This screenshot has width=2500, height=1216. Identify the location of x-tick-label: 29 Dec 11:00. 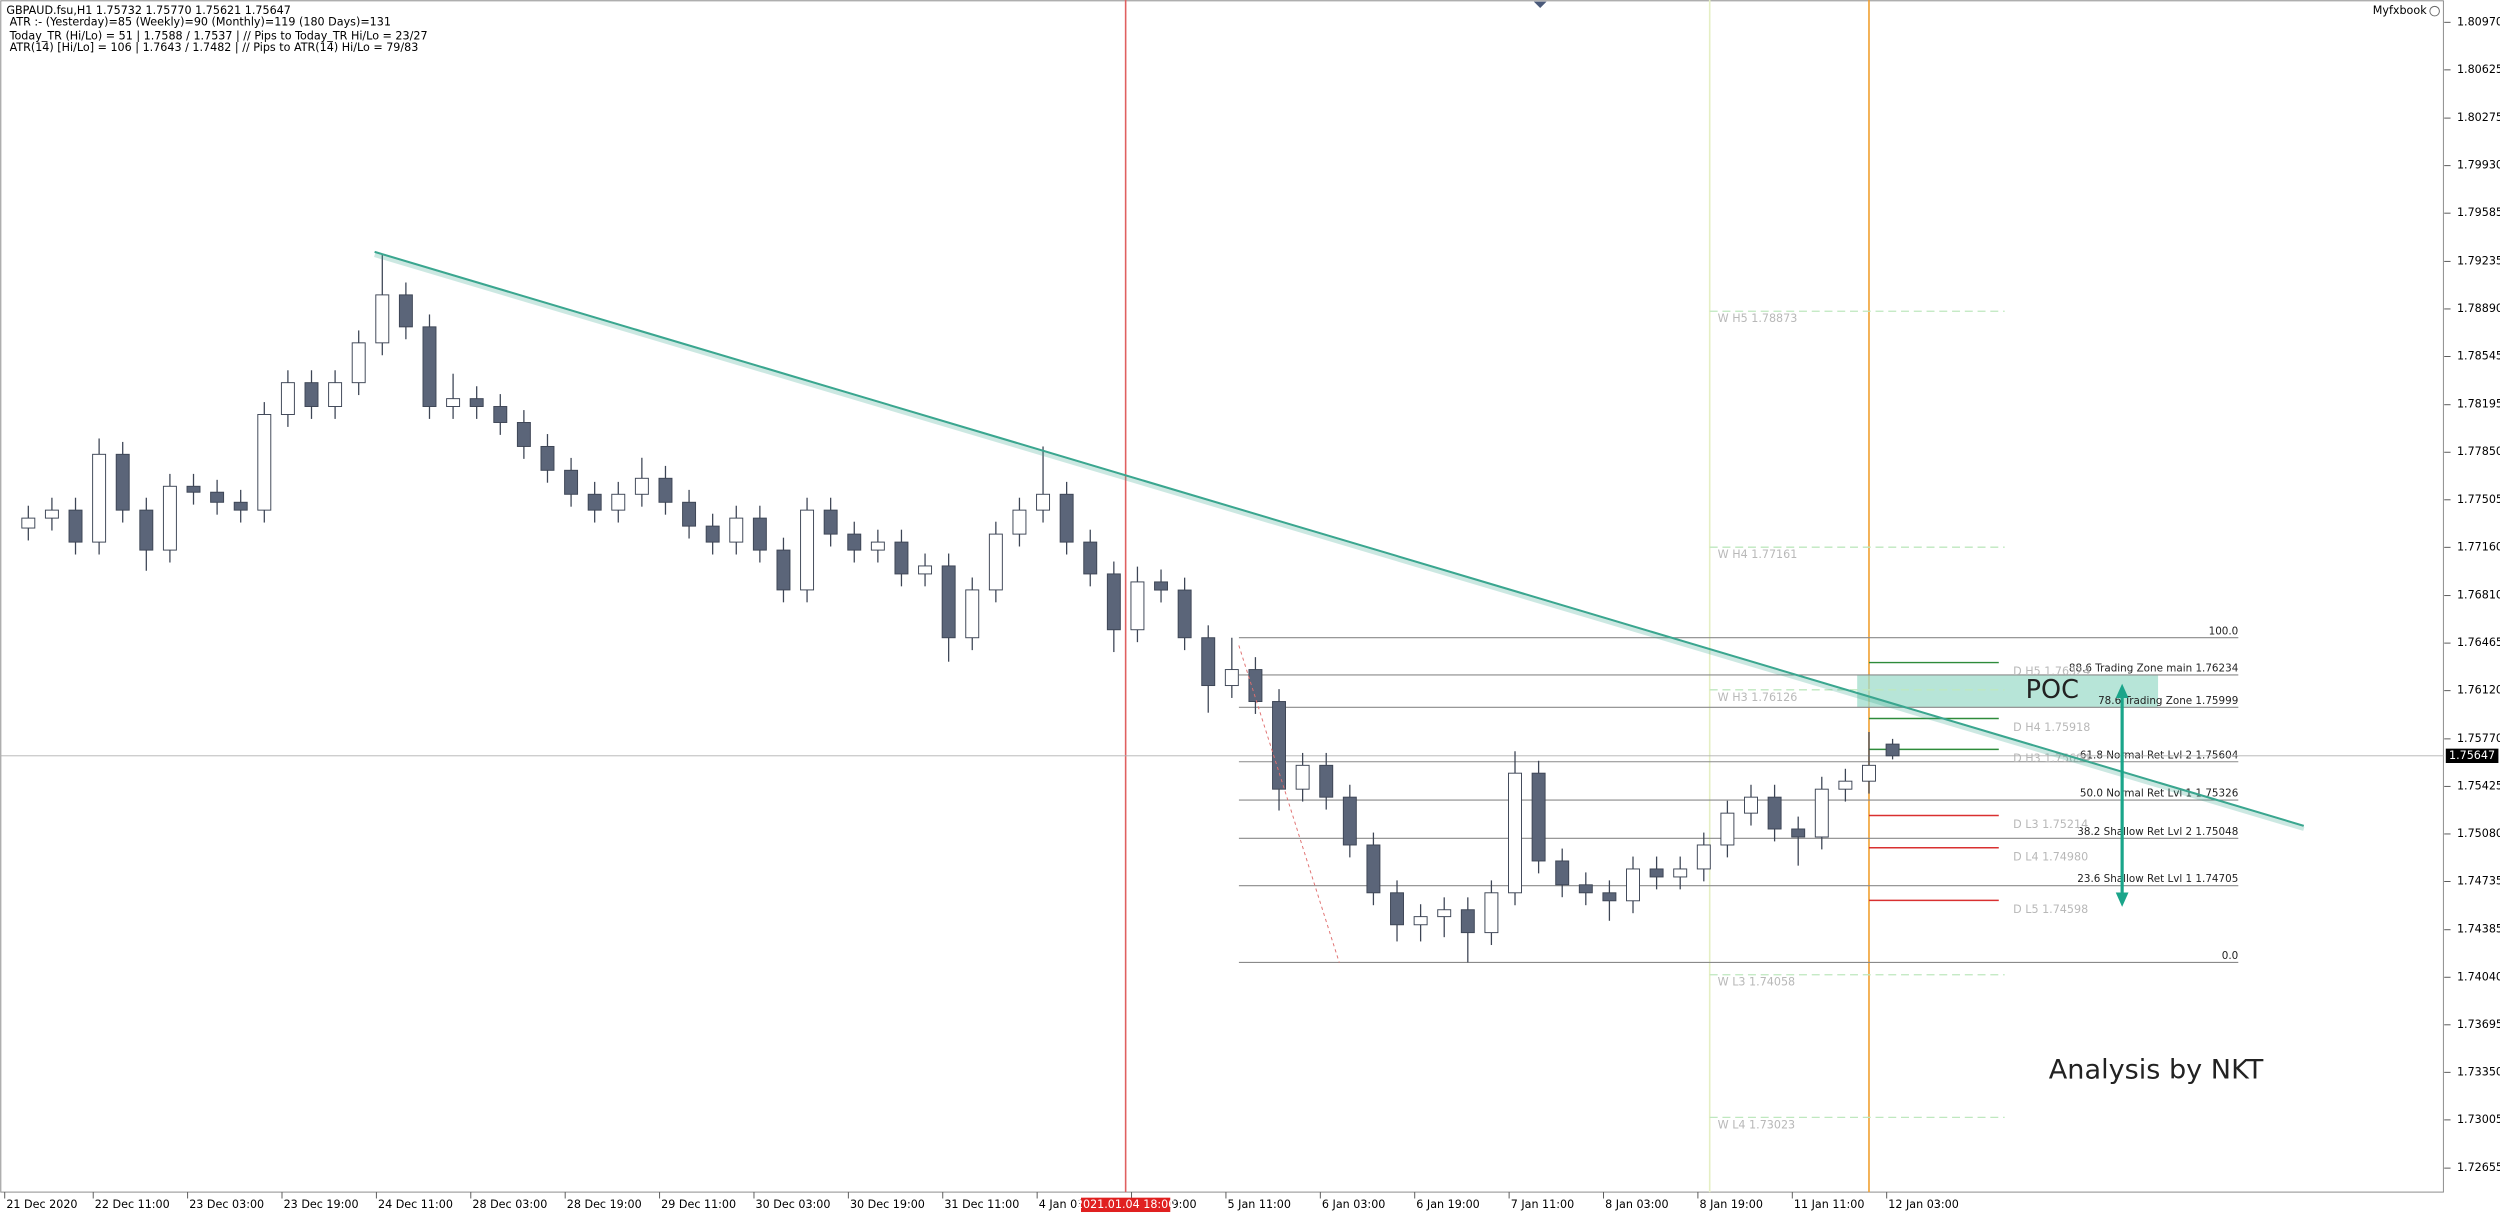
(698, 1204).